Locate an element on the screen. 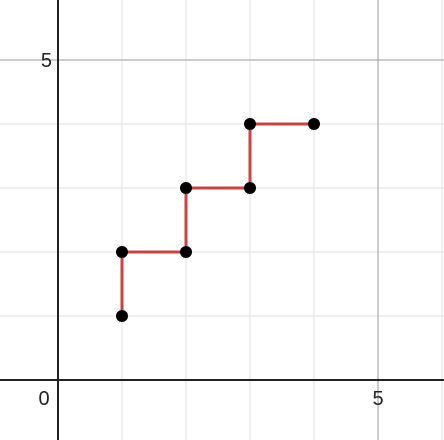 The height and width of the screenshot is (440, 444). origin-label: 0 is located at coordinates (43, 399).